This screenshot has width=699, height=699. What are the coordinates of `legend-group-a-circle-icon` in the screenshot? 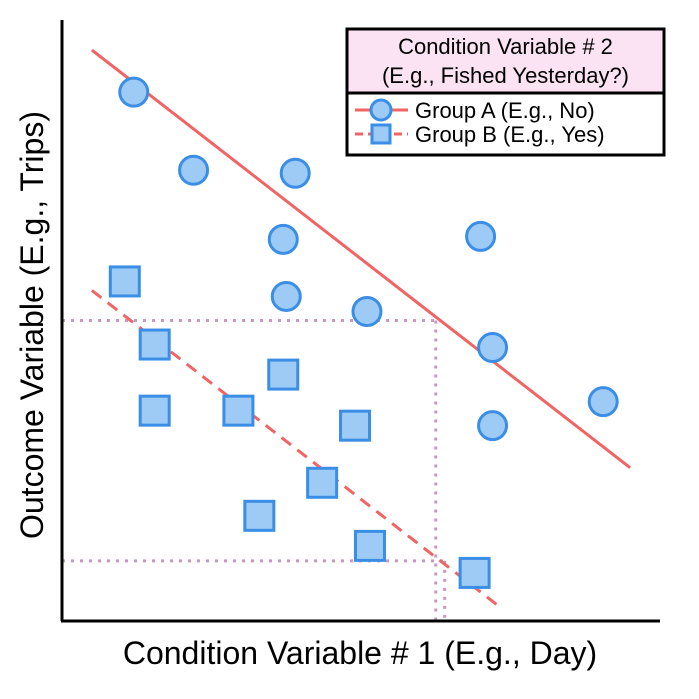 It's located at (381, 110).